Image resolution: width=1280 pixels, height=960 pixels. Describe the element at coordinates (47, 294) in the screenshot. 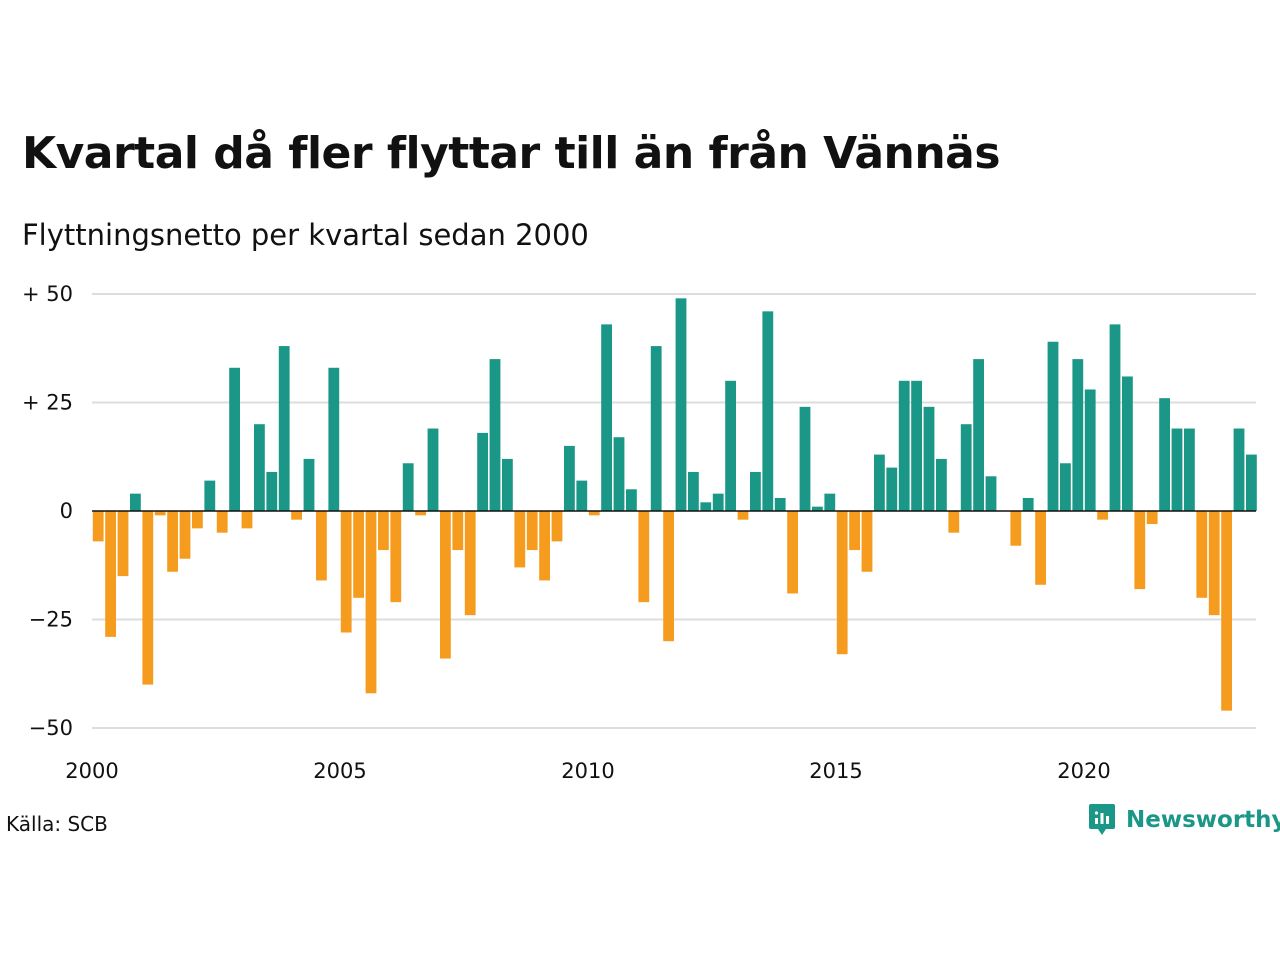

I see `y-tick-label: + 50` at that location.